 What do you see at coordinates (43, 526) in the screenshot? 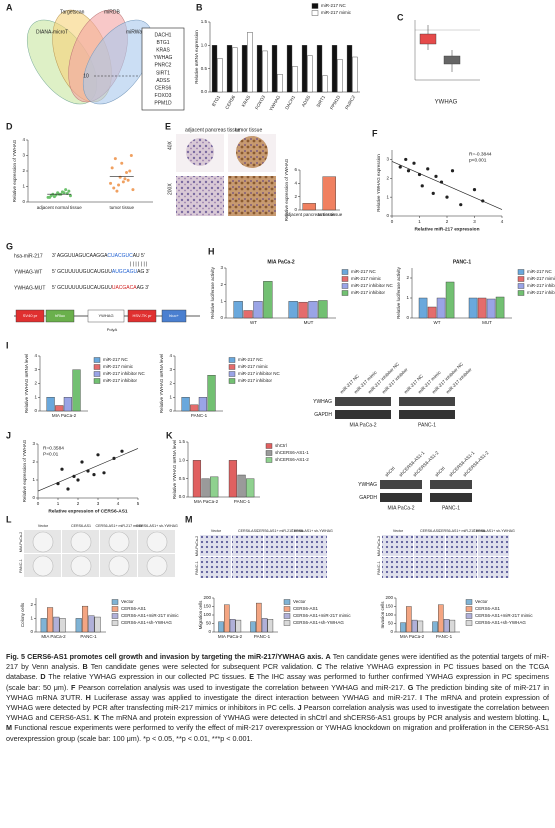
I see `column-label: Vector` at bounding box center [43, 526].